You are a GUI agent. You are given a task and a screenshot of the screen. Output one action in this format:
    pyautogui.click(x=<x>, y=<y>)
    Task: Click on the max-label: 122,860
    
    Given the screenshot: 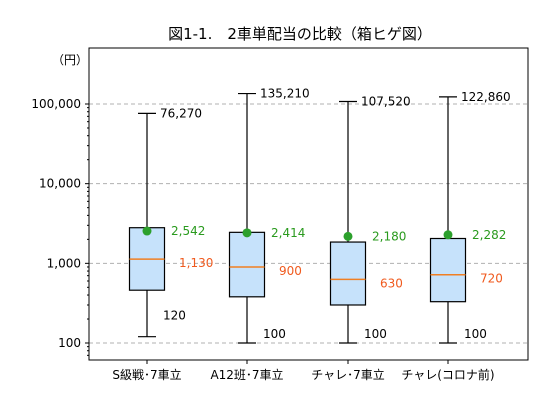 What is the action you would take?
    pyautogui.click(x=486, y=97)
    